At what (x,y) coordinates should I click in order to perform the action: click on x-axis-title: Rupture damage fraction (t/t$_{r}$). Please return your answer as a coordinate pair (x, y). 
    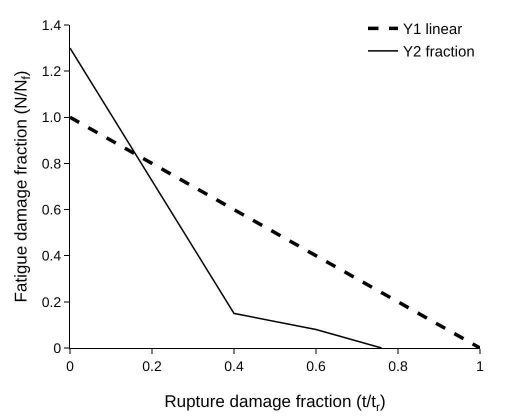
    Looking at the image, I should click on (275, 403).